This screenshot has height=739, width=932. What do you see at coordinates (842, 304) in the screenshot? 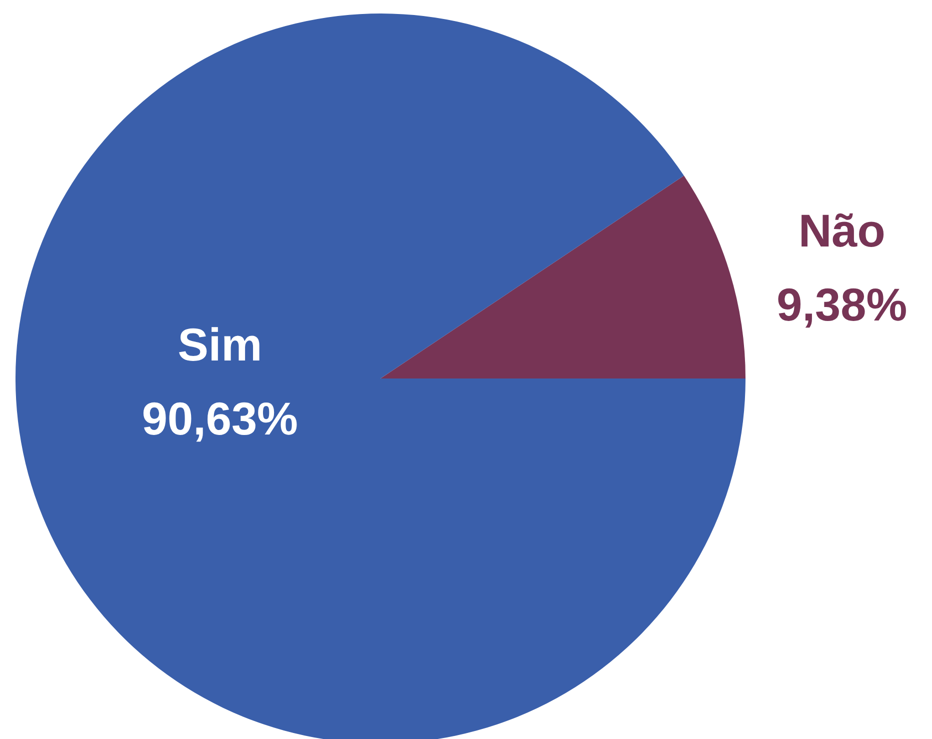
I see `data-label: 9,38%` at bounding box center [842, 304].